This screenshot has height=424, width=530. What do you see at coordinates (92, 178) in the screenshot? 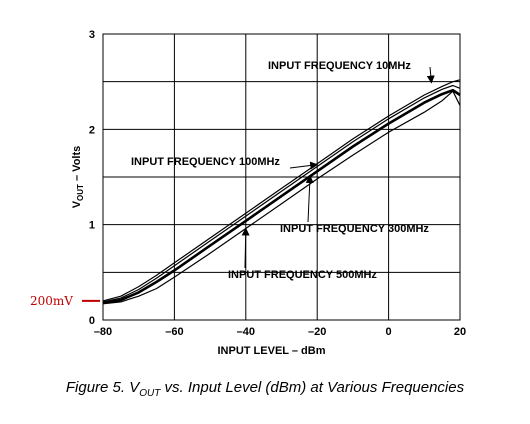
I see `y-tick-labels: 0 1 2 3` at bounding box center [92, 178].